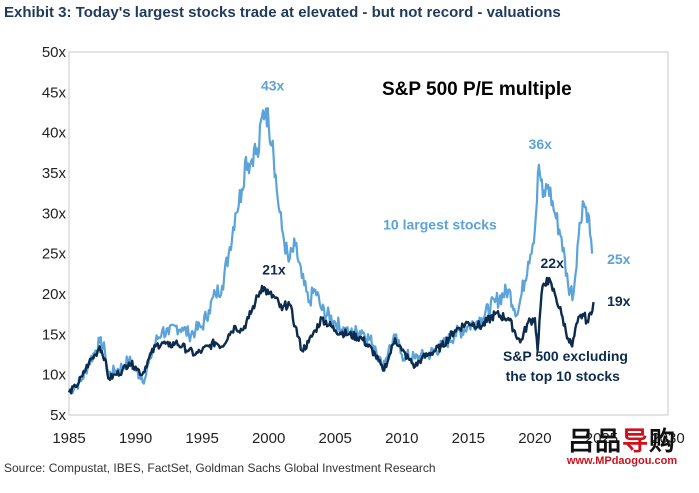  What do you see at coordinates (58, 415) in the screenshot?
I see `y-tick-label: 5x` at bounding box center [58, 415].